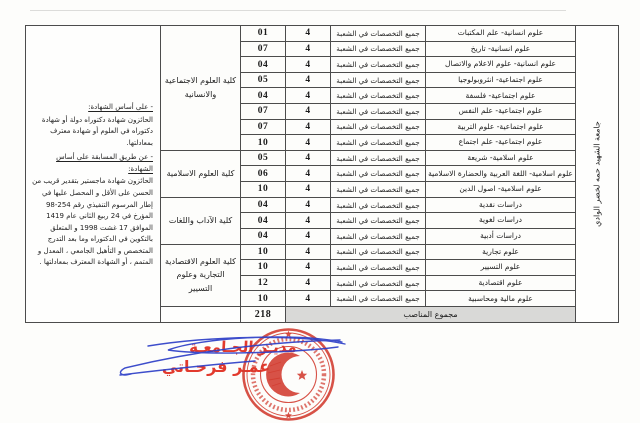 The image size is (640, 423). What do you see at coordinates (288, 334) in the screenshot?
I see `seal-top-star-icon` at bounding box center [288, 334].